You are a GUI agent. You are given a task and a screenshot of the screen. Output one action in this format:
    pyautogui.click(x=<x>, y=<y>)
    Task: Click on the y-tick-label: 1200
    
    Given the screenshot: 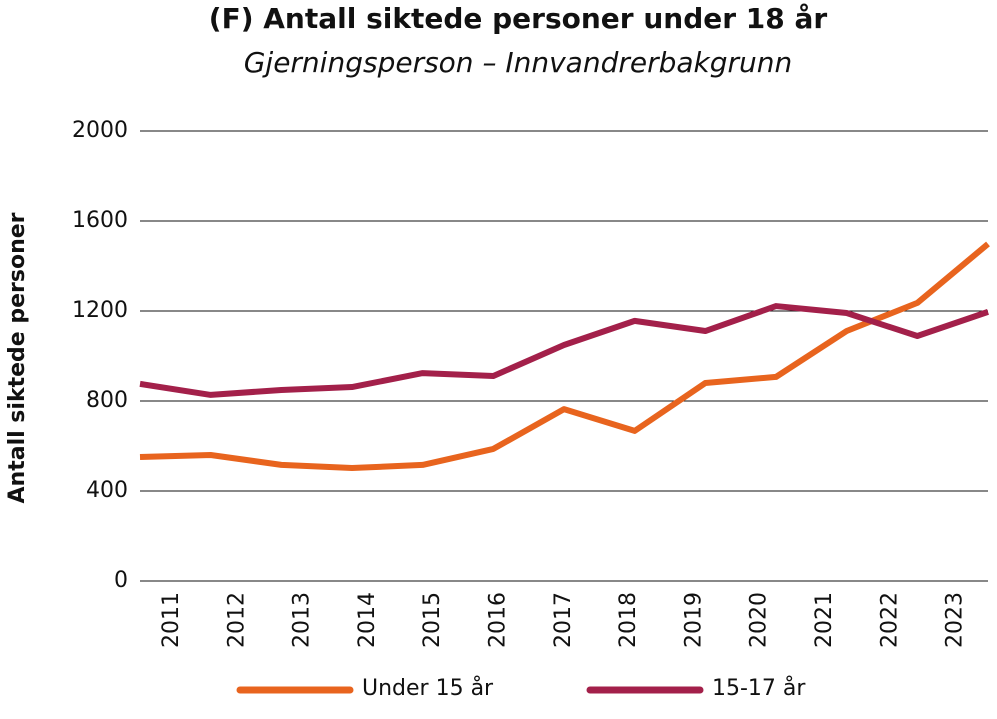 What is the action you would take?
    pyautogui.click(x=100, y=310)
    